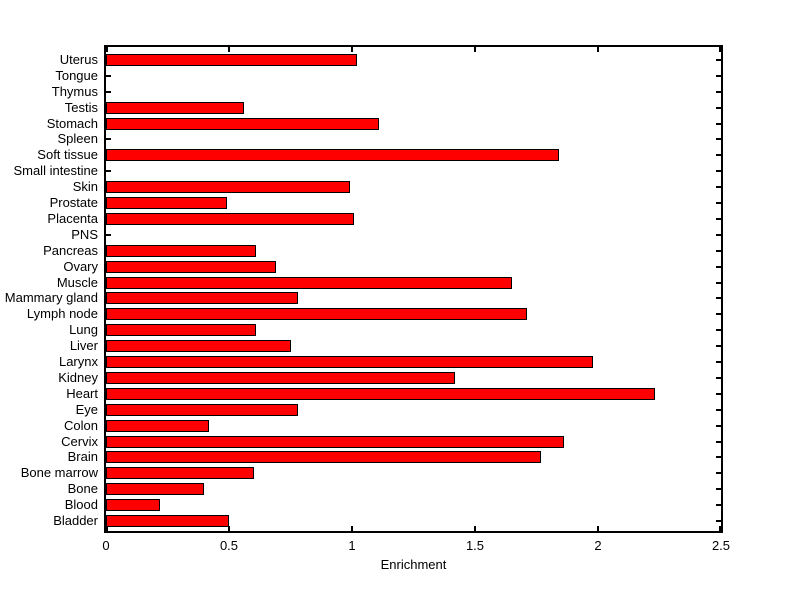 The image size is (800, 599). I want to click on bar-colon, so click(157, 426).